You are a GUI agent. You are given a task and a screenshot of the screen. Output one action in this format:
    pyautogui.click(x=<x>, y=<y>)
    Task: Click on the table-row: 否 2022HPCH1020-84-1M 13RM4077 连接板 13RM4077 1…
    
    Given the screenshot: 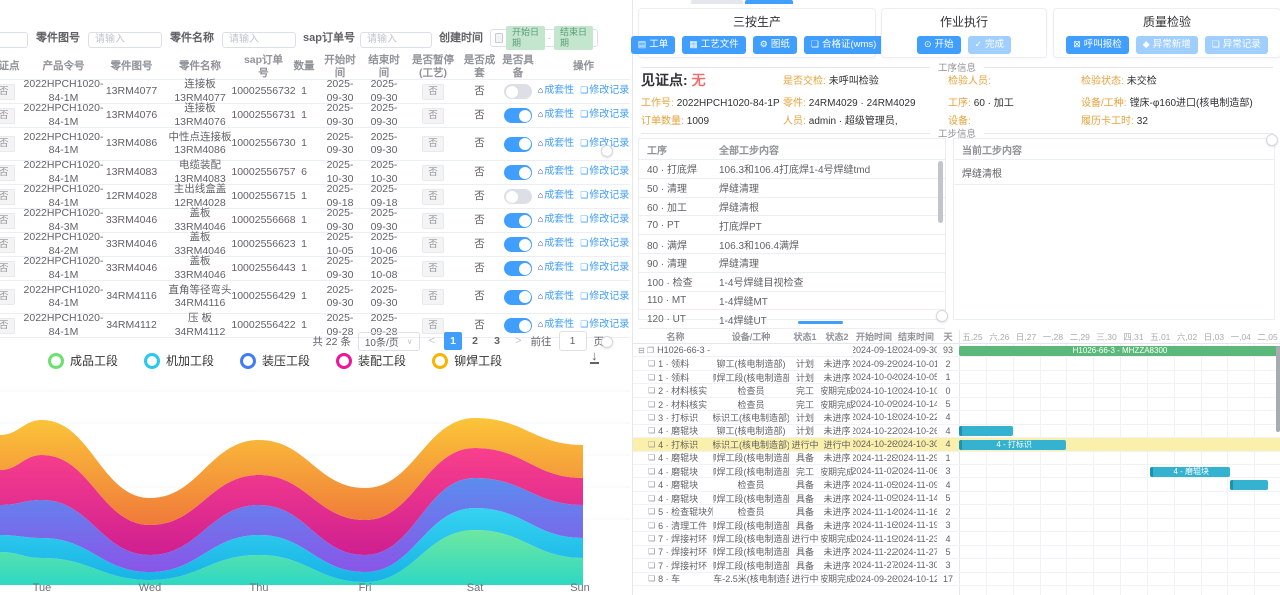 What is the action you would take?
    pyautogui.click(x=315, y=91)
    